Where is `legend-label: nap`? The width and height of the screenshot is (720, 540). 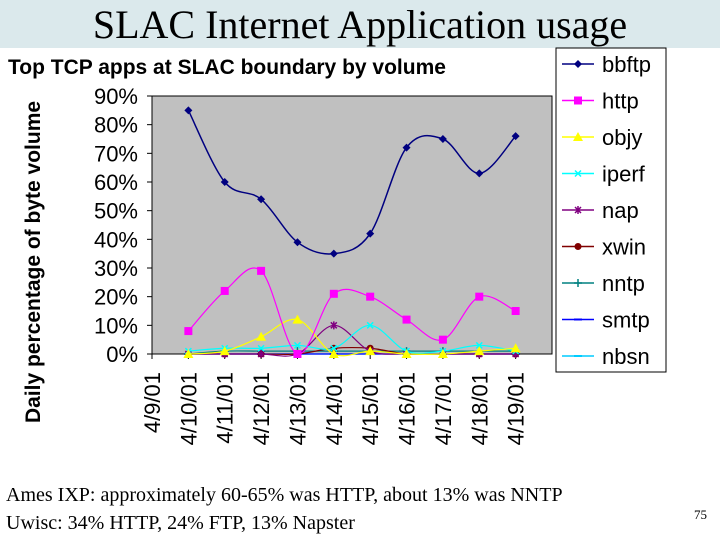
legend-label: nap is located at coordinates (620, 210).